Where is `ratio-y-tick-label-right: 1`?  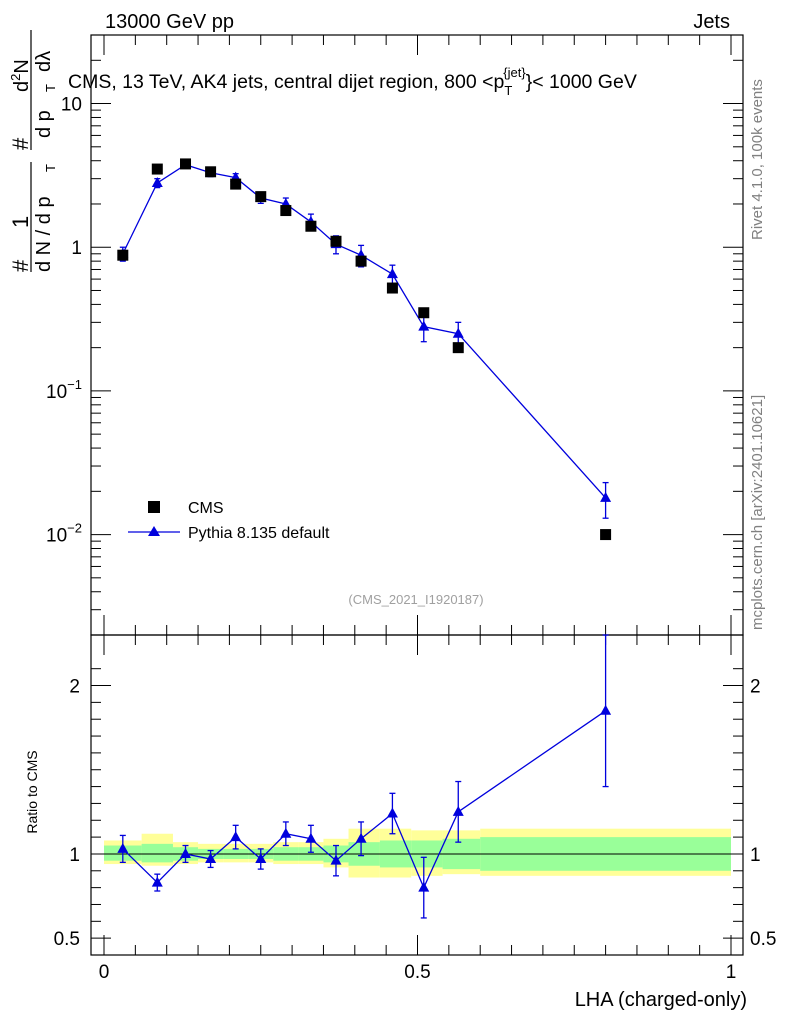 ratio-y-tick-label-right: 1 is located at coordinates (755, 855).